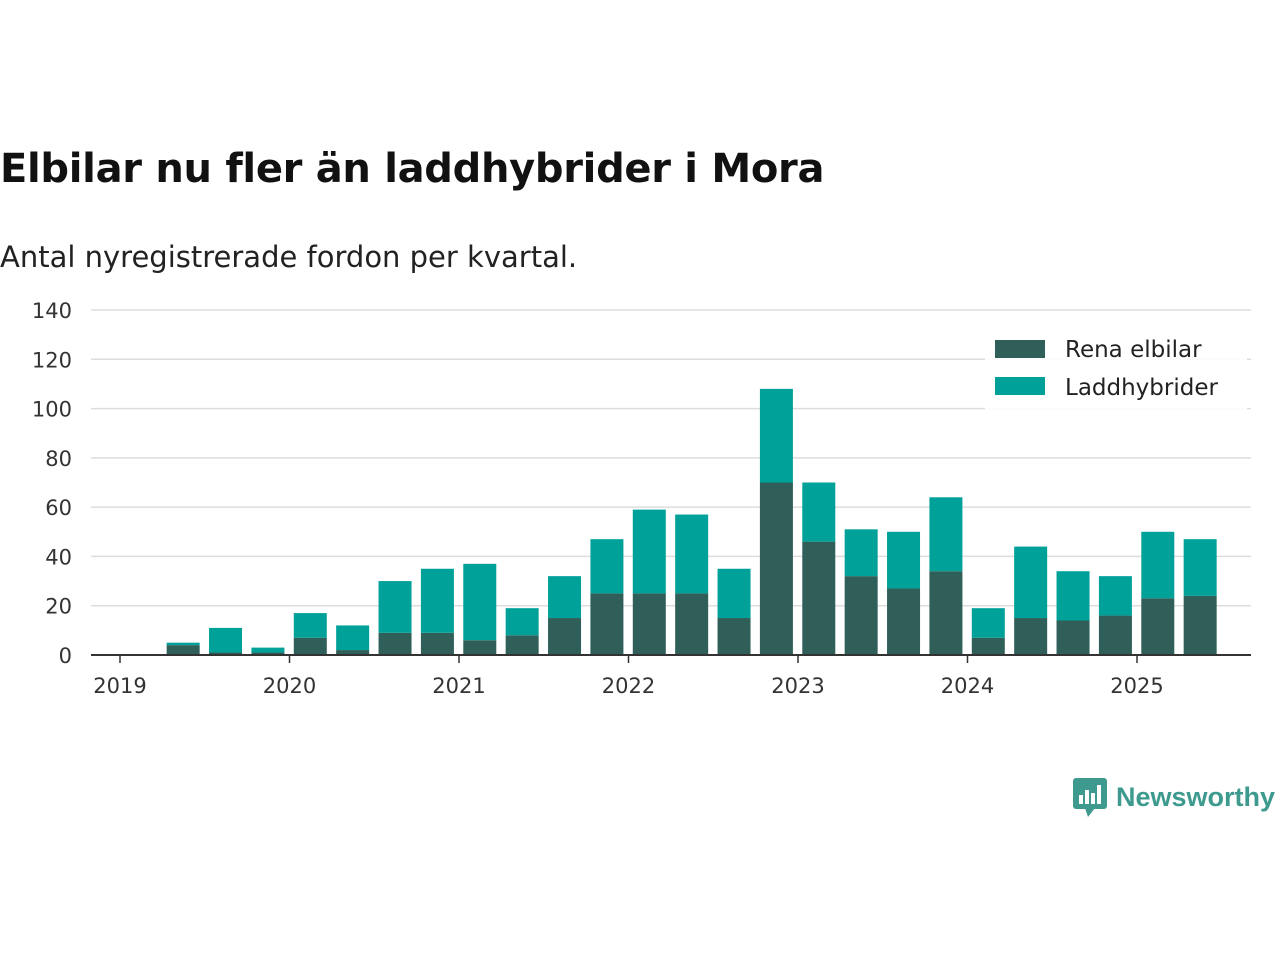  Describe the element at coordinates (412, 169) in the screenshot. I see `chart-title: Elbilar nu fler än laddhybrider i Mora` at that location.